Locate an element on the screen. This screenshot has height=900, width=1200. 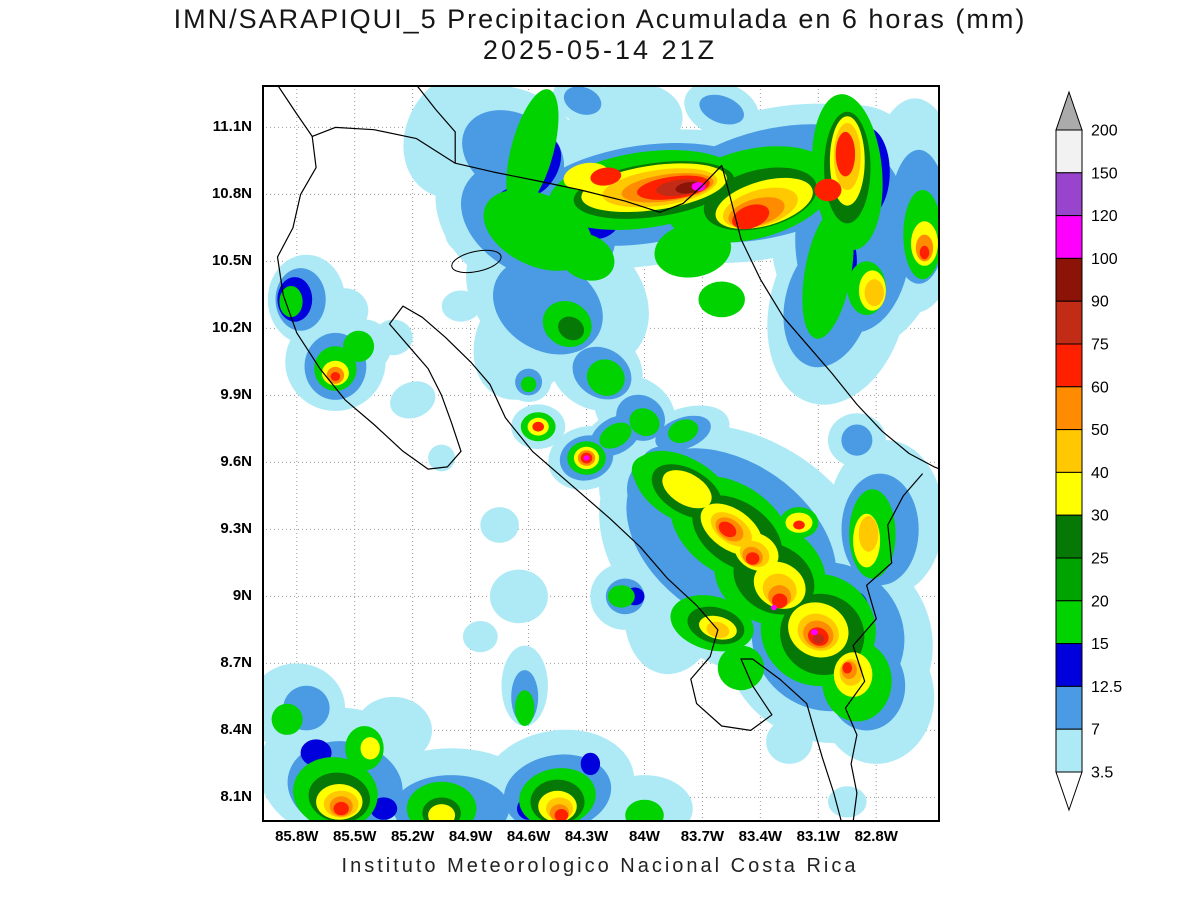
lon-tick-label: 83.1W is located at coordinates (818, 836).